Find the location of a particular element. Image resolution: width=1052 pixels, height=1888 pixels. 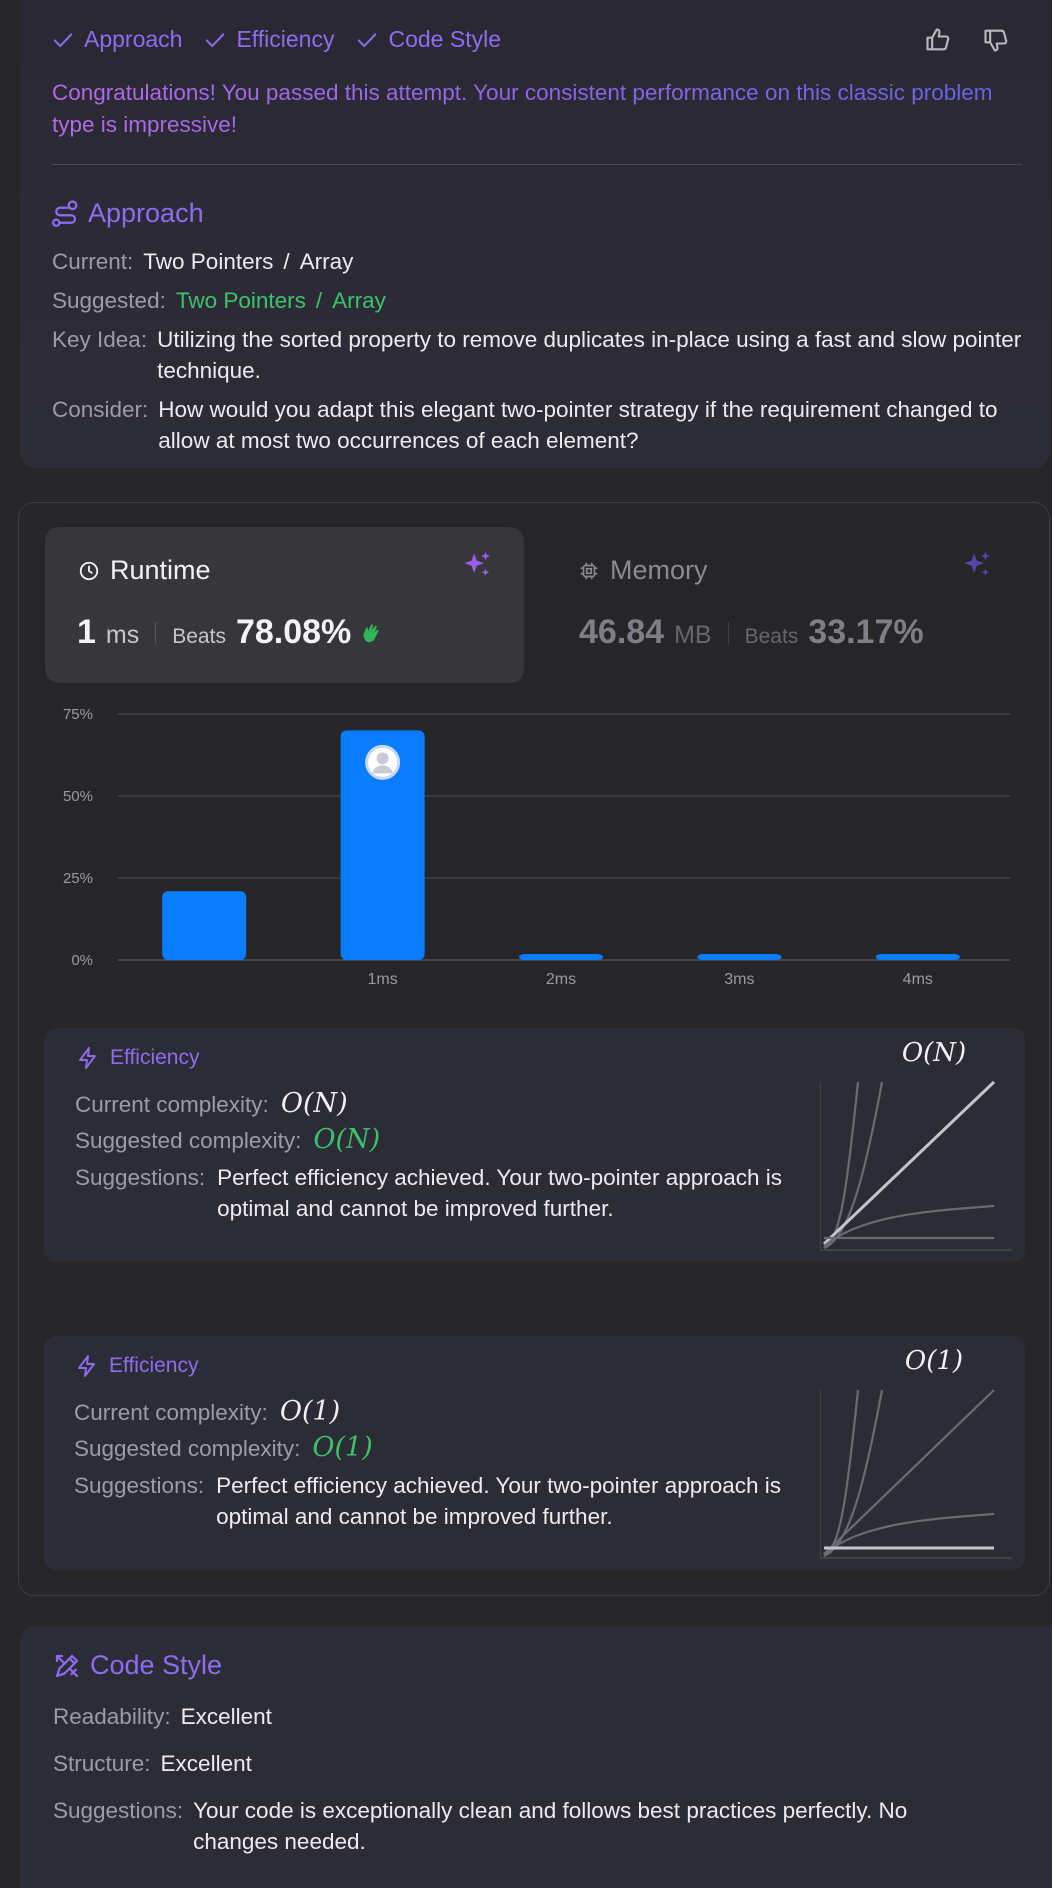

structure-value: Excellent is located at coordinates (206, 1763).